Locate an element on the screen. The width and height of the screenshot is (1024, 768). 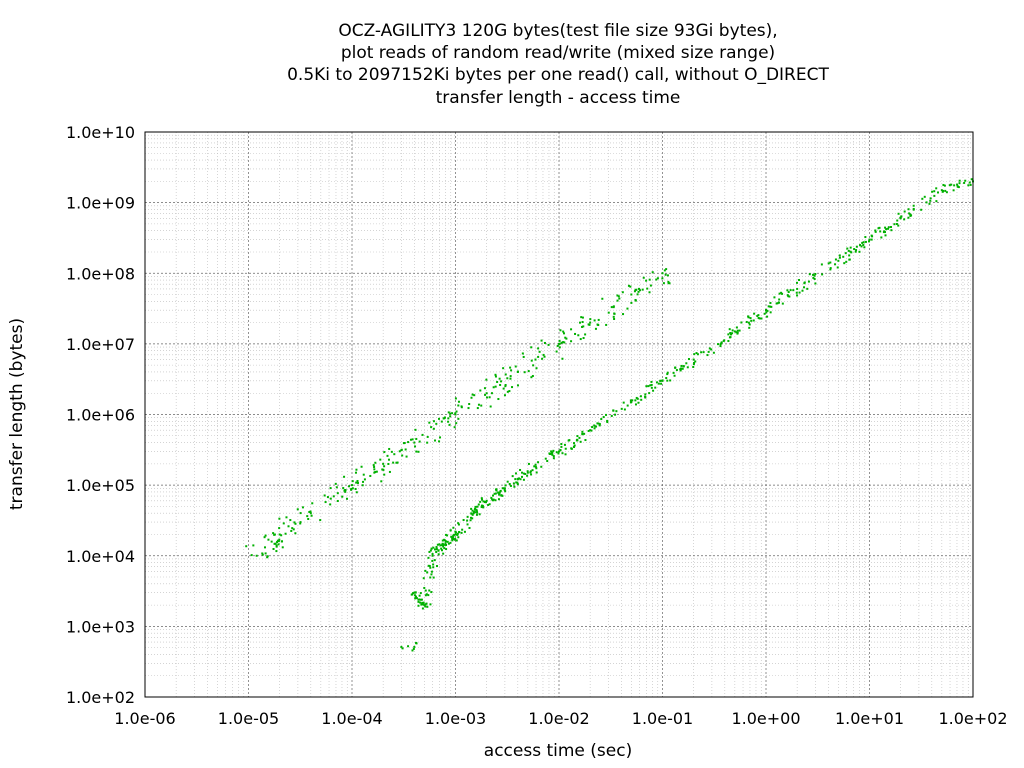
point-cluster is located at coordinates (409, 646).